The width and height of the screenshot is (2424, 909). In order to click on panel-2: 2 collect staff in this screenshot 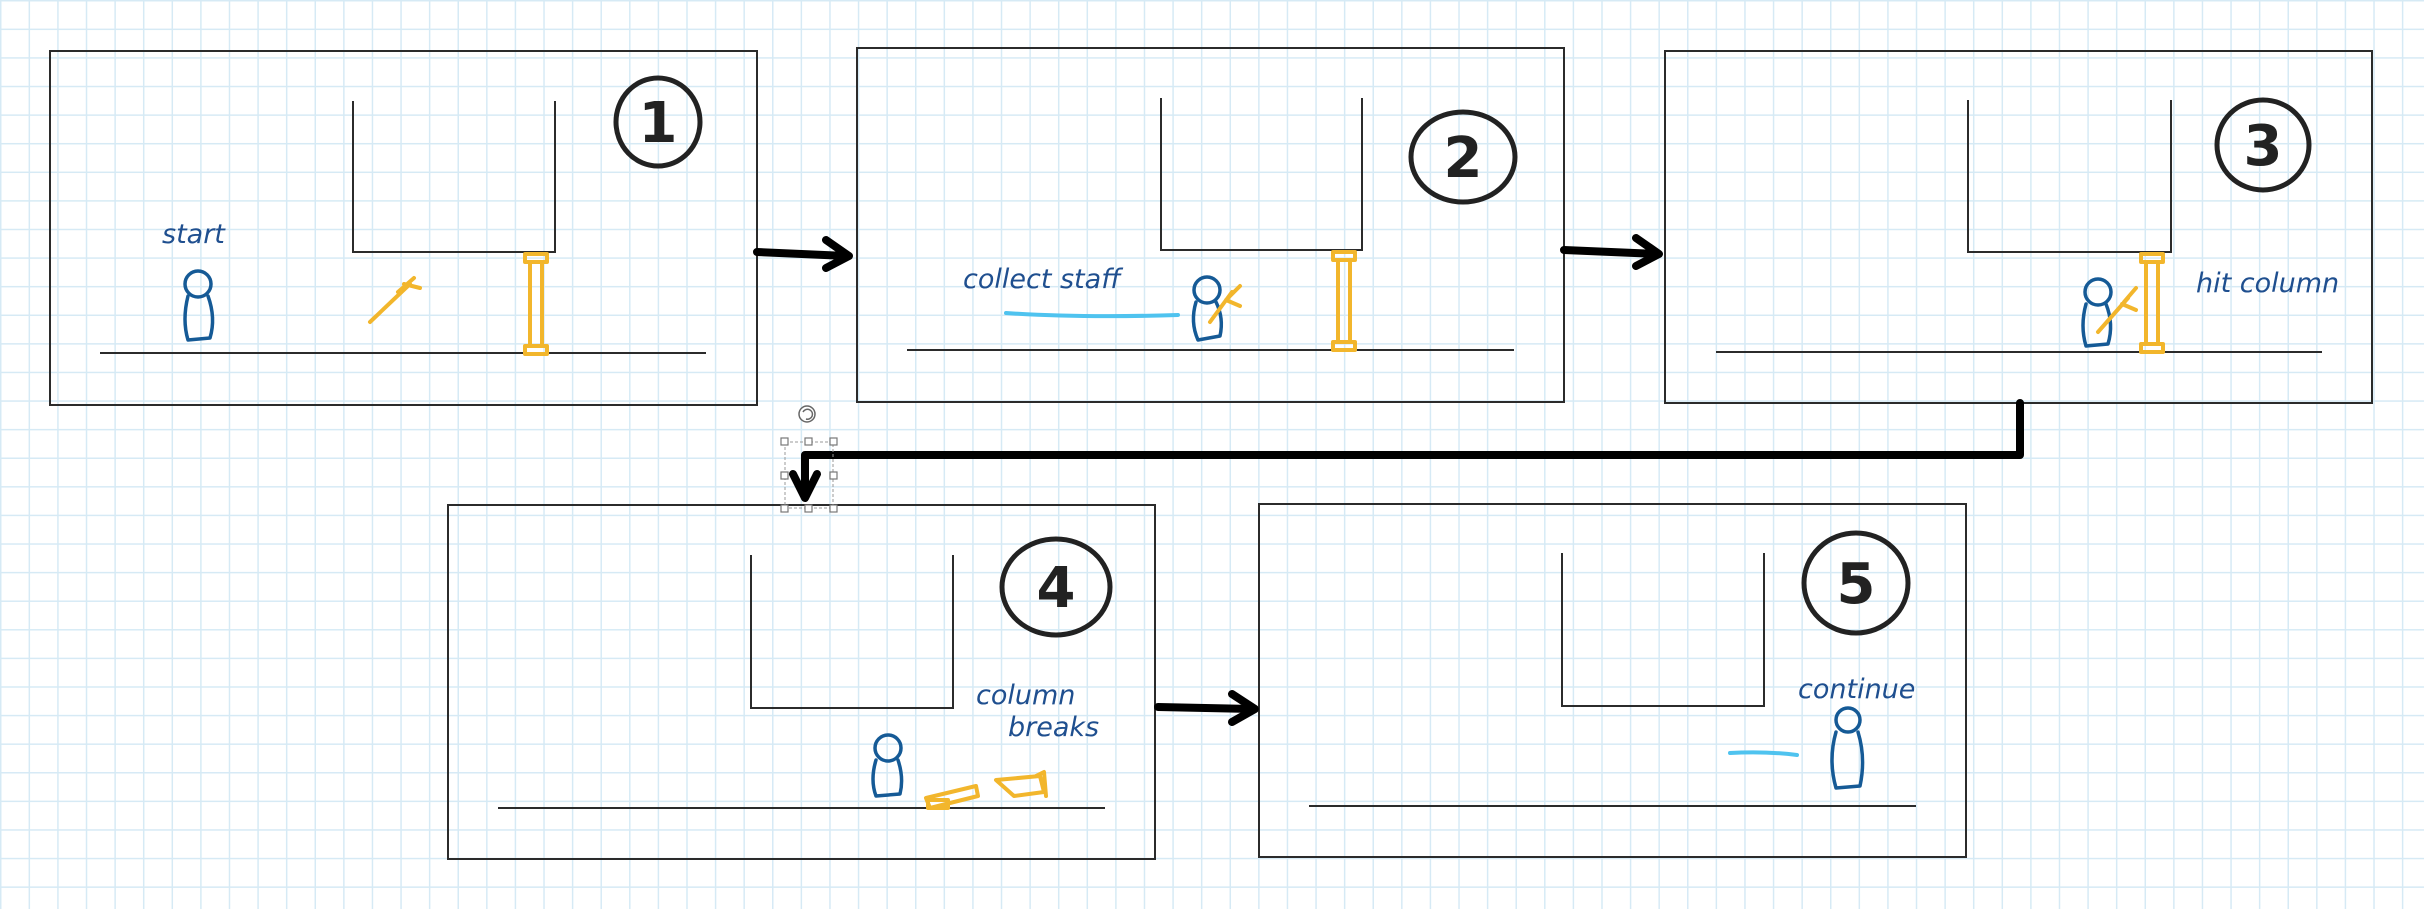, I will do `click(1210, 225)`.